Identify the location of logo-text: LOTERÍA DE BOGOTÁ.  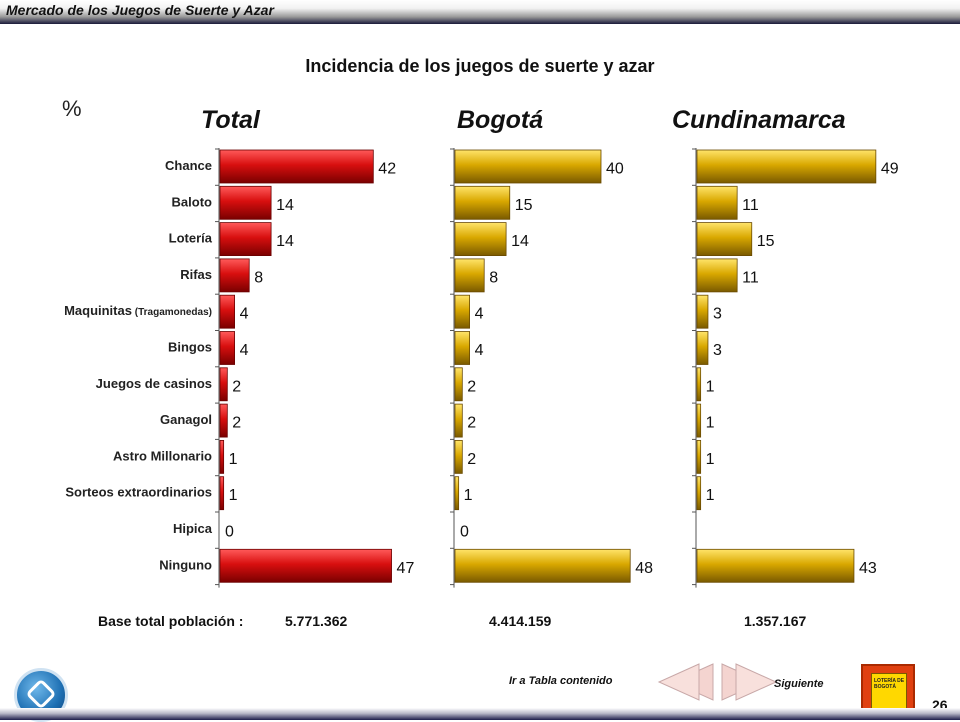
(889, 684).